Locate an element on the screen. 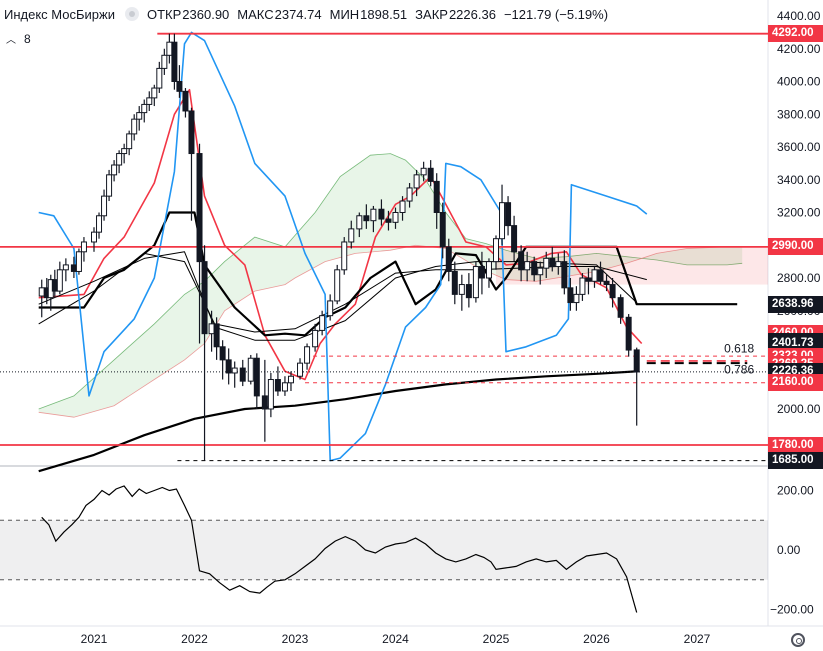  high-value: 2374.74 is located at coordinates (298, 14).